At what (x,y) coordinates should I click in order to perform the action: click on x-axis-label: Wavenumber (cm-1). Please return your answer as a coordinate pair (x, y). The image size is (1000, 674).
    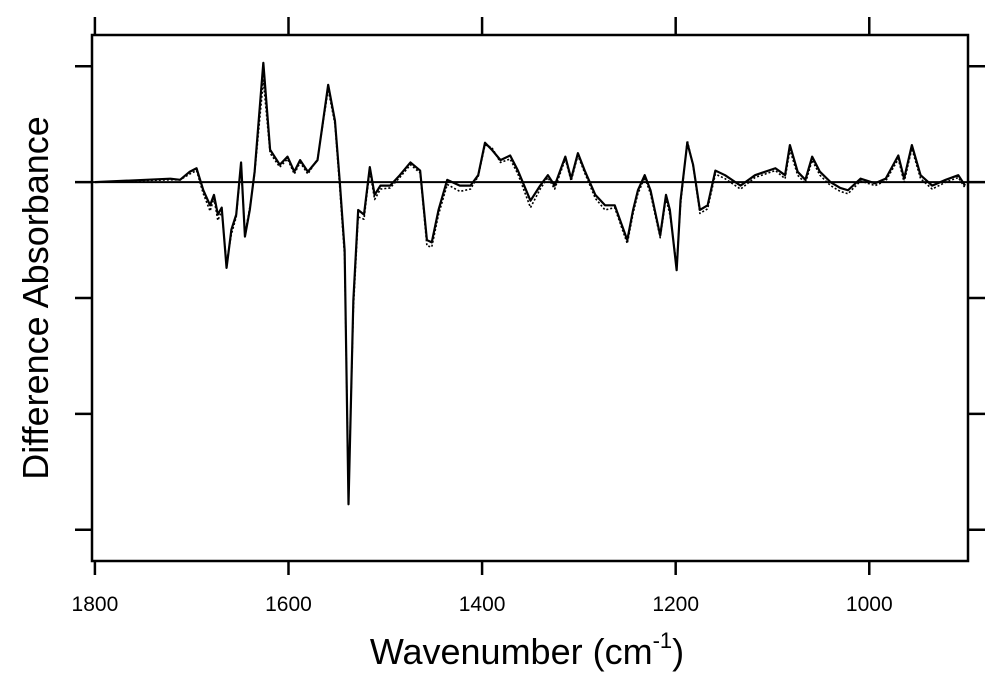
    Looking at the image, I should click on (527, 650).